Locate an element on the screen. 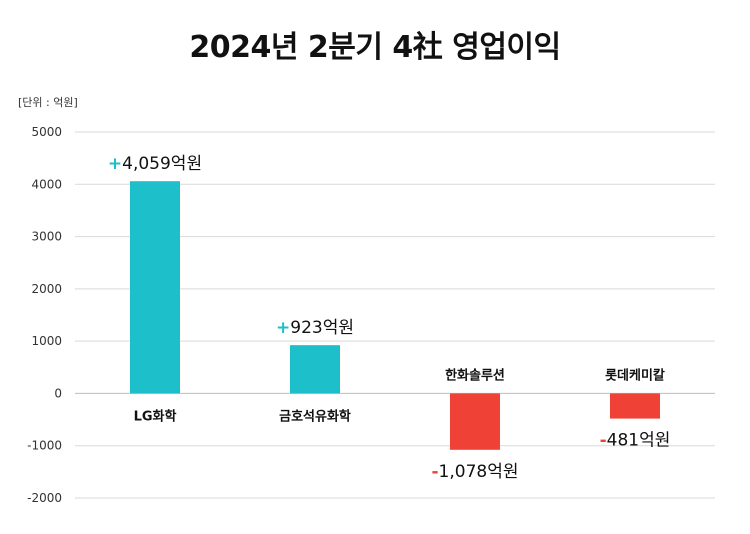 The height and width of the screenshot is (534, 750). y-tick-label: 1000 is located at coordinates (46, 341).